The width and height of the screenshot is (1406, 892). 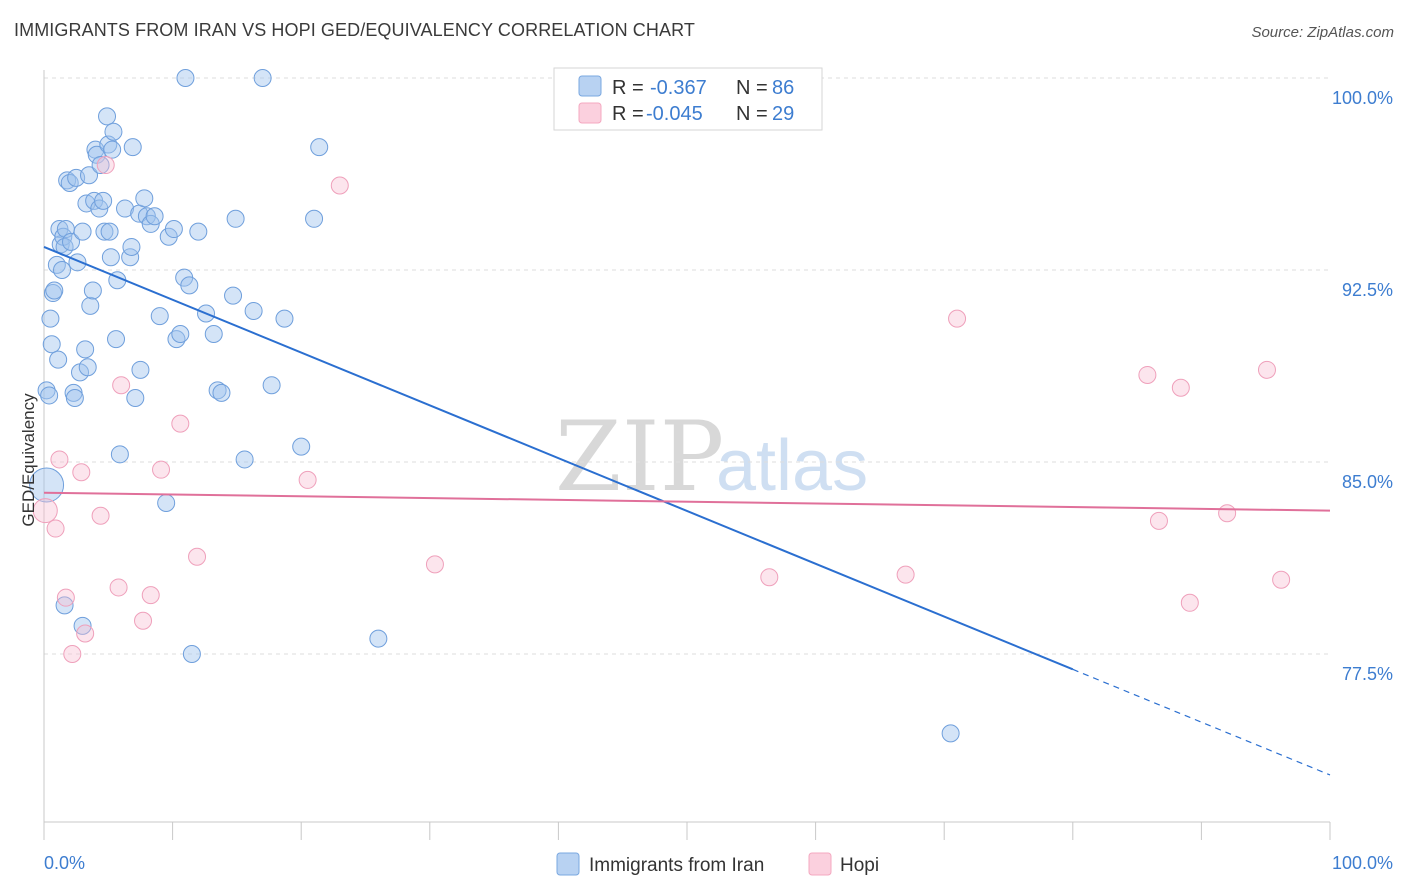 I want to click on legend-r-value-hopi: -0.045, so click(x=674, y=114).